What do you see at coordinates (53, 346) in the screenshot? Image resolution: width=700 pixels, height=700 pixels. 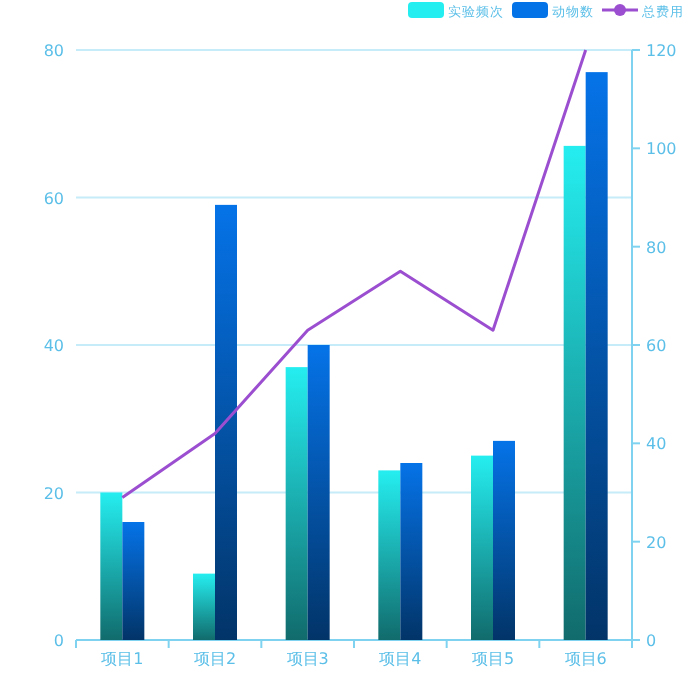 I see `y-tick-label: 40` at bounding box center [53, 346].